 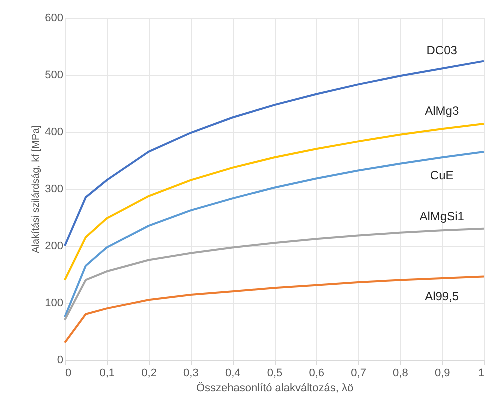 What do you see at coordinates (191, 374) in the screenshot?
I see `x-tick-label: 0,3` at bounding box center [191, 374].